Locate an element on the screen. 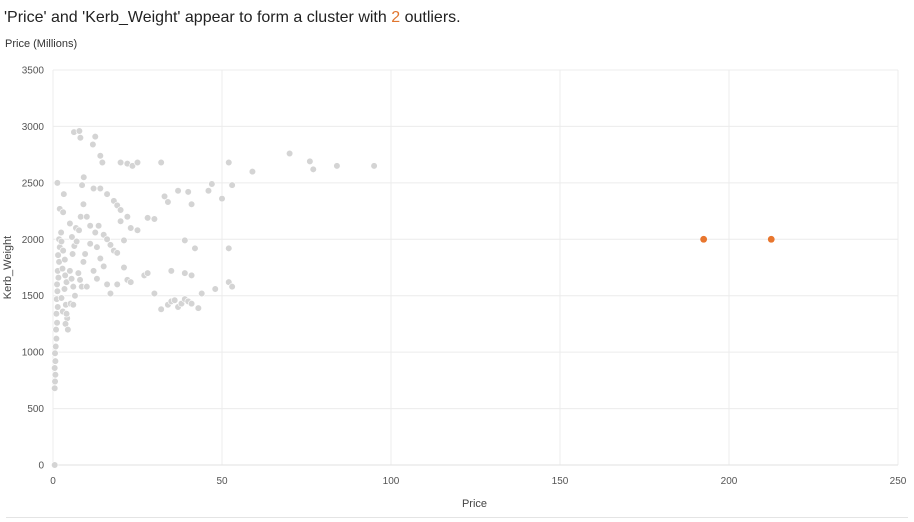 This screenshot has width=914, height=522. x-tick-label: 50 is located at coordinates (222, 481).